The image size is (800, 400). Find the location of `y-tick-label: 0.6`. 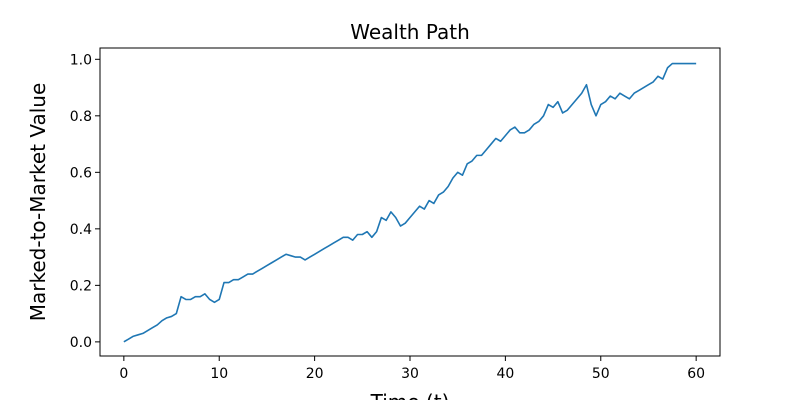

y-tick-label: 0.6 is located at coordinates (81, 173).